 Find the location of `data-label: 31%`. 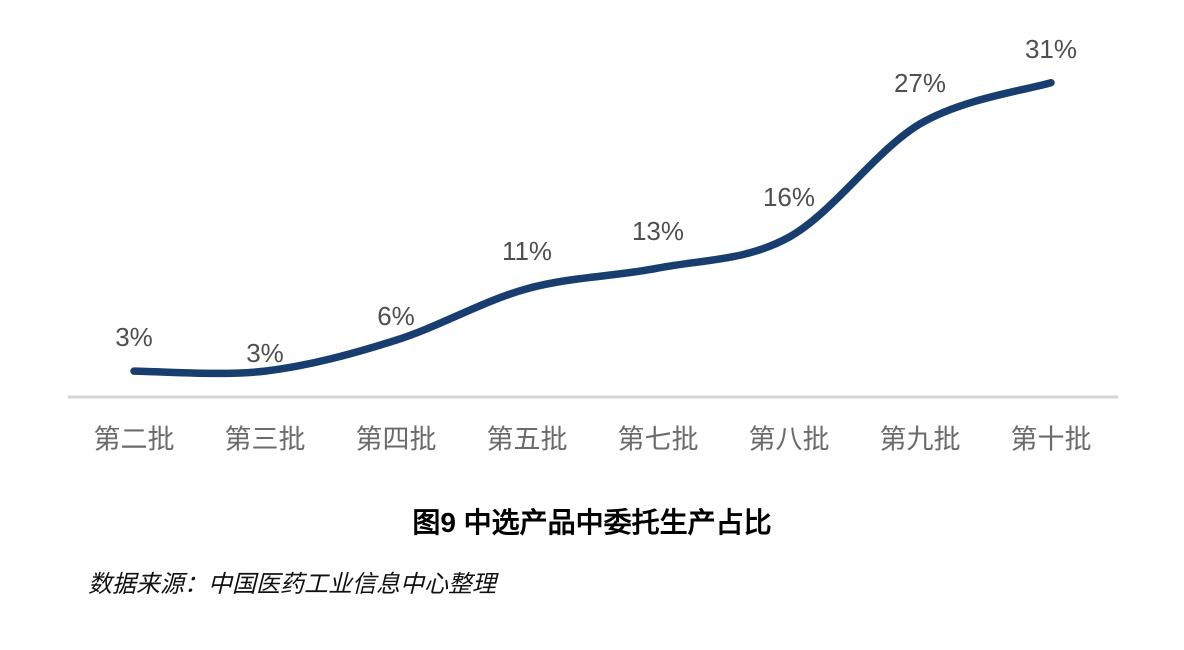

data-label: 31% is located at coordinates (1051, 48).